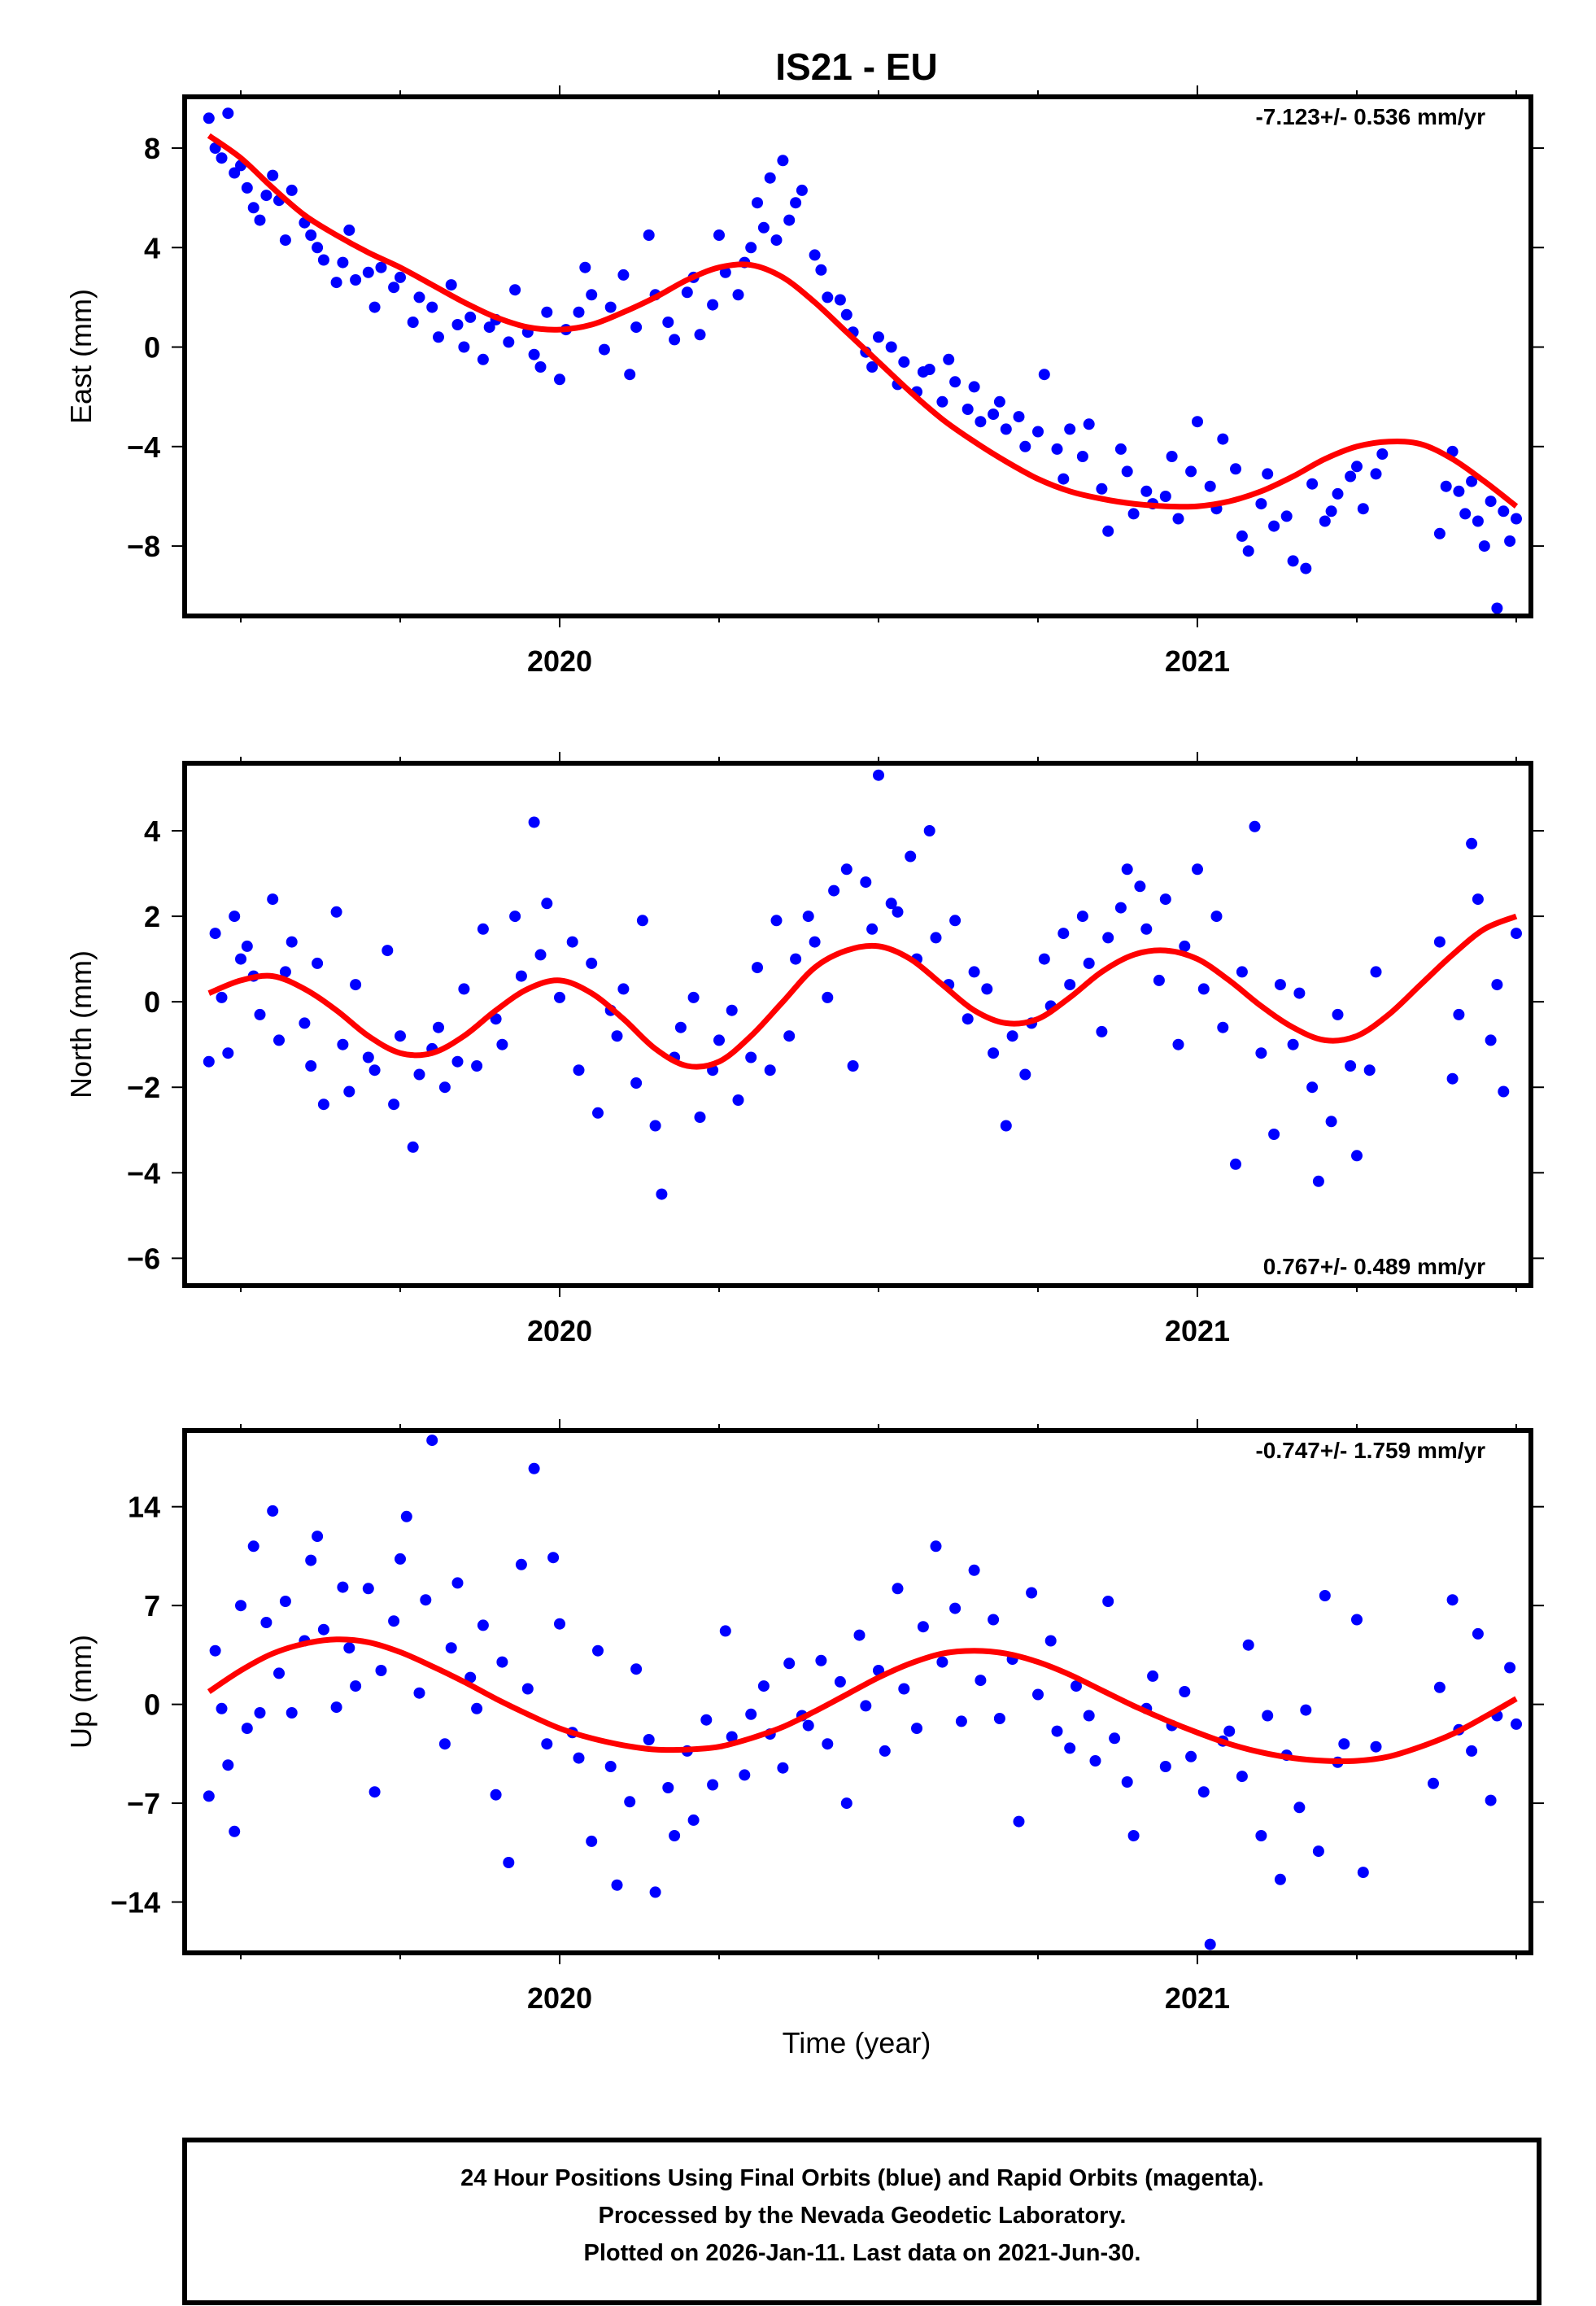 Image resolution: width=1596 pixels, height=2306 pixels. What do you see at coordinates (559, 1998) in the screenshot?
I see `x-tick-label: 2020` at bounding box center [559, 1998].